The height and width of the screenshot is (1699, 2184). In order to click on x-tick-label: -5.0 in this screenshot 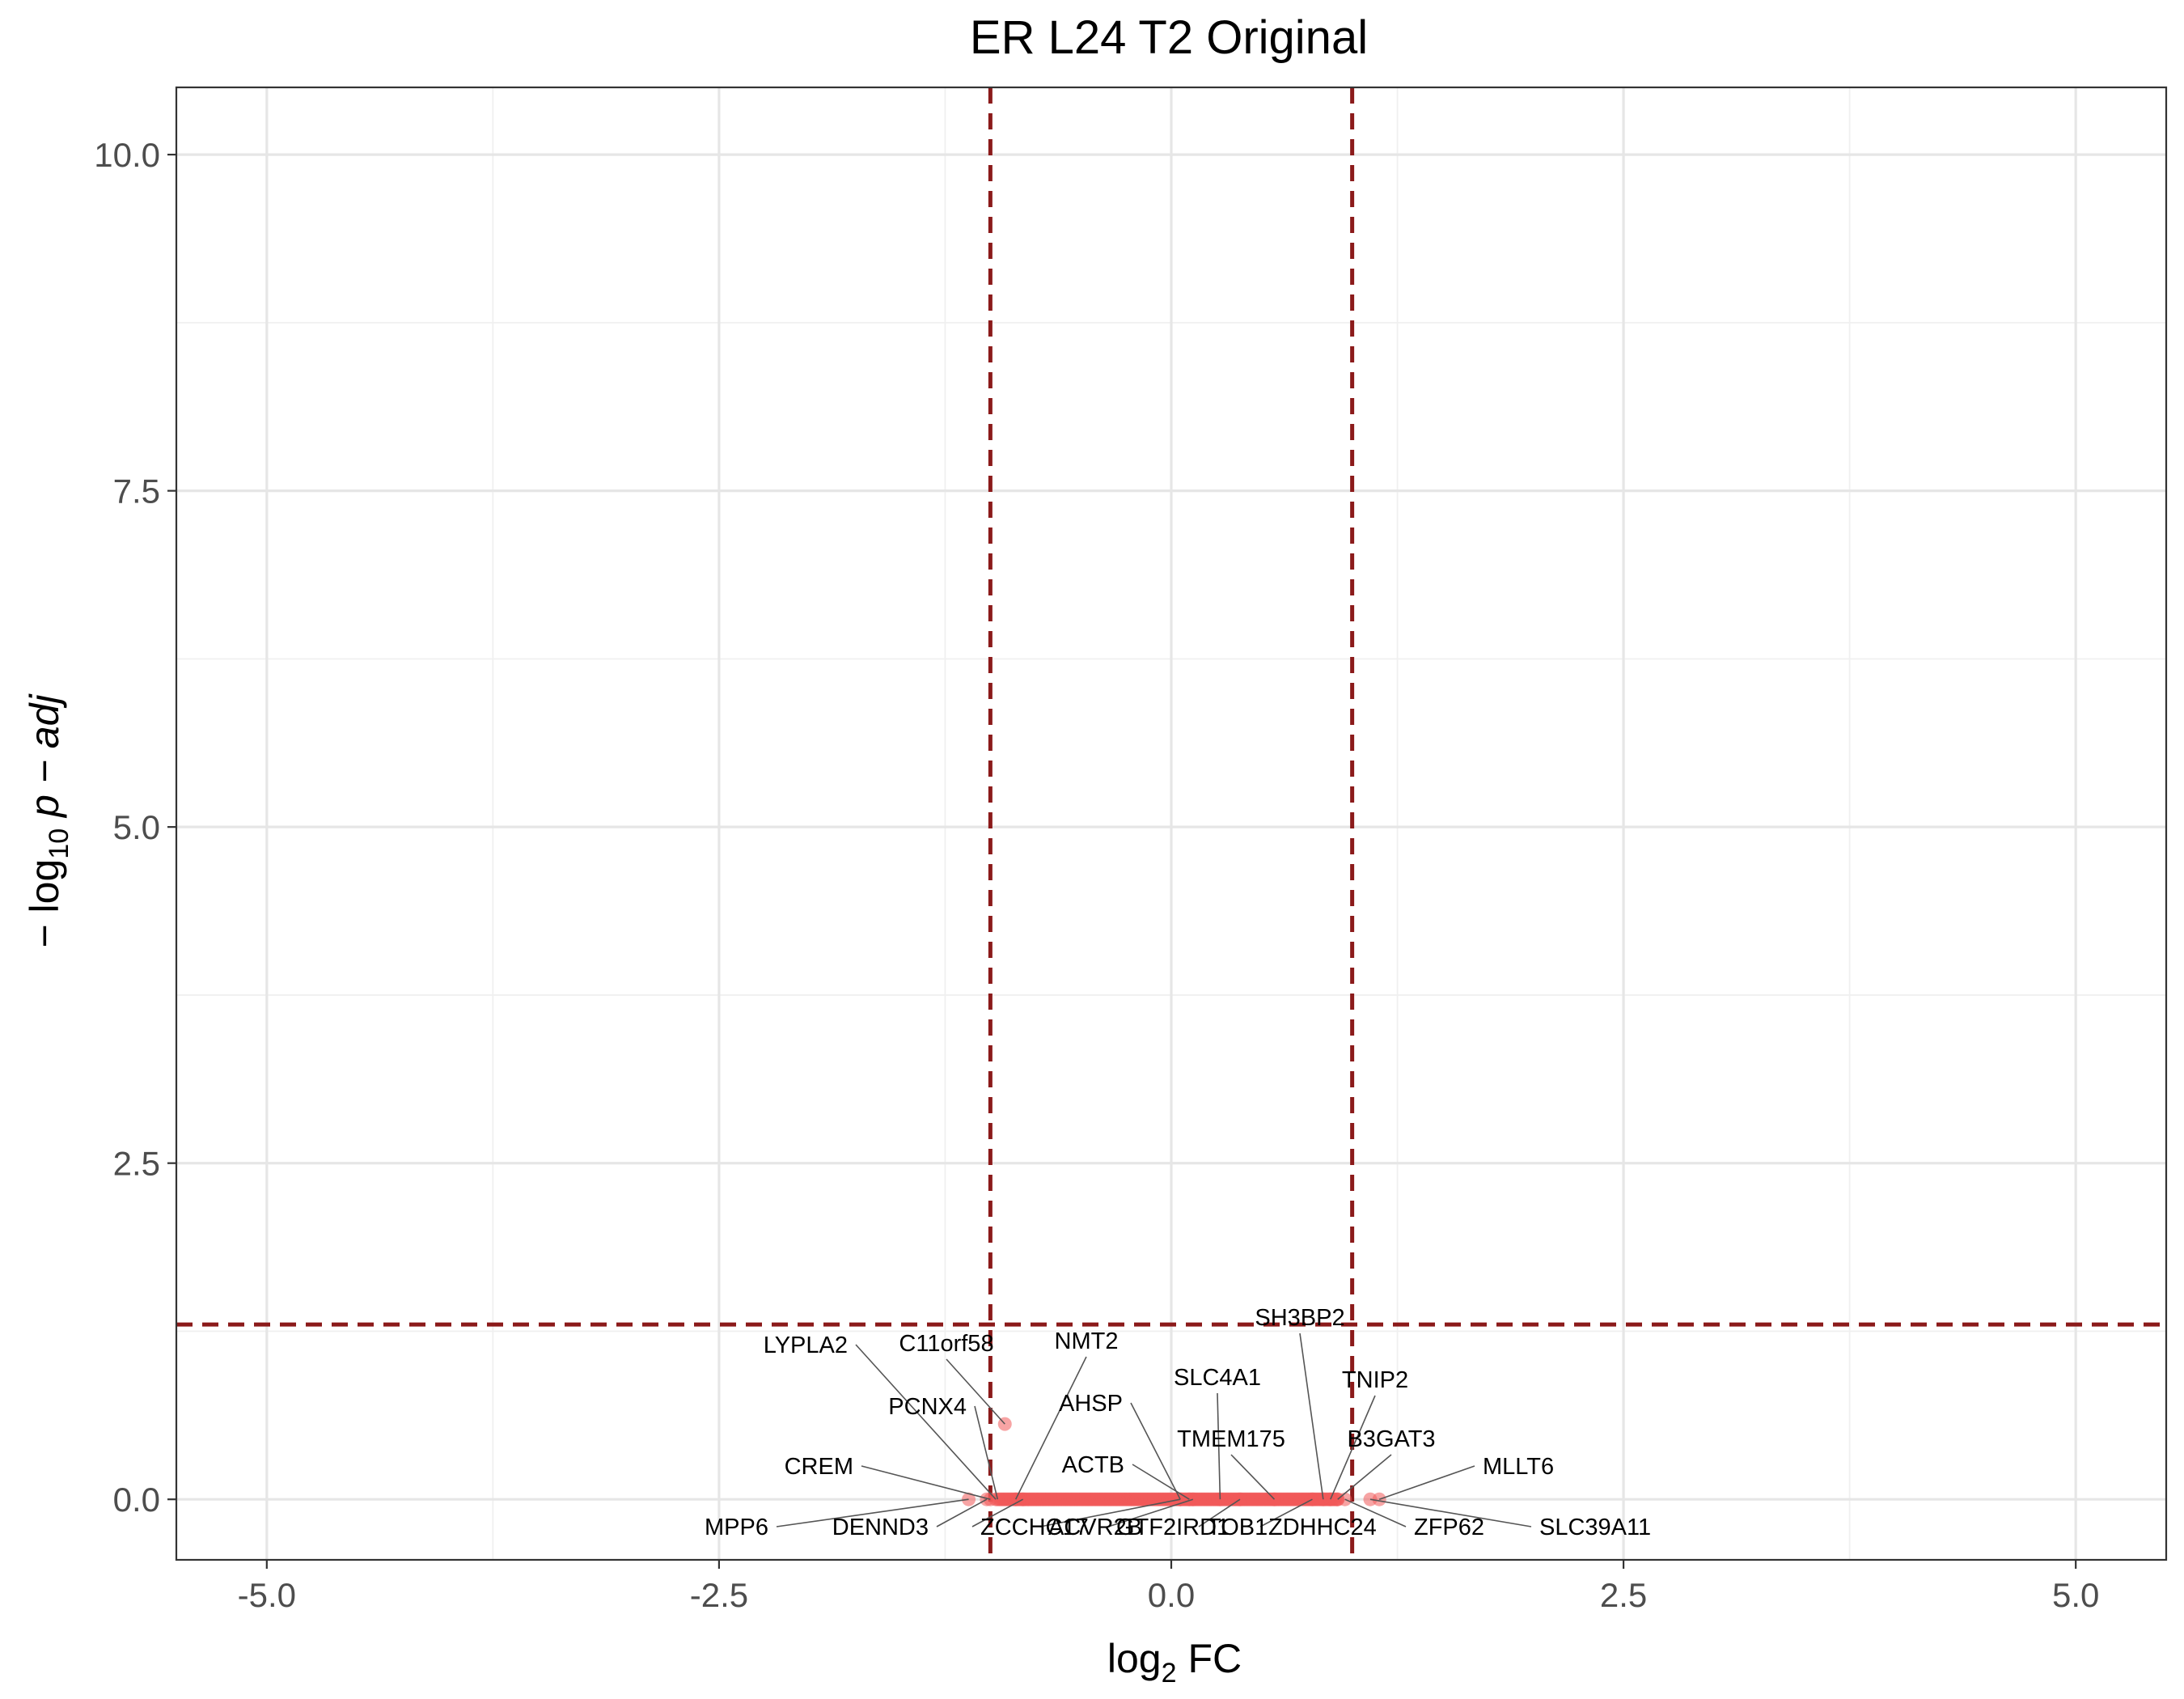, I will do `click(267, 1595)`.